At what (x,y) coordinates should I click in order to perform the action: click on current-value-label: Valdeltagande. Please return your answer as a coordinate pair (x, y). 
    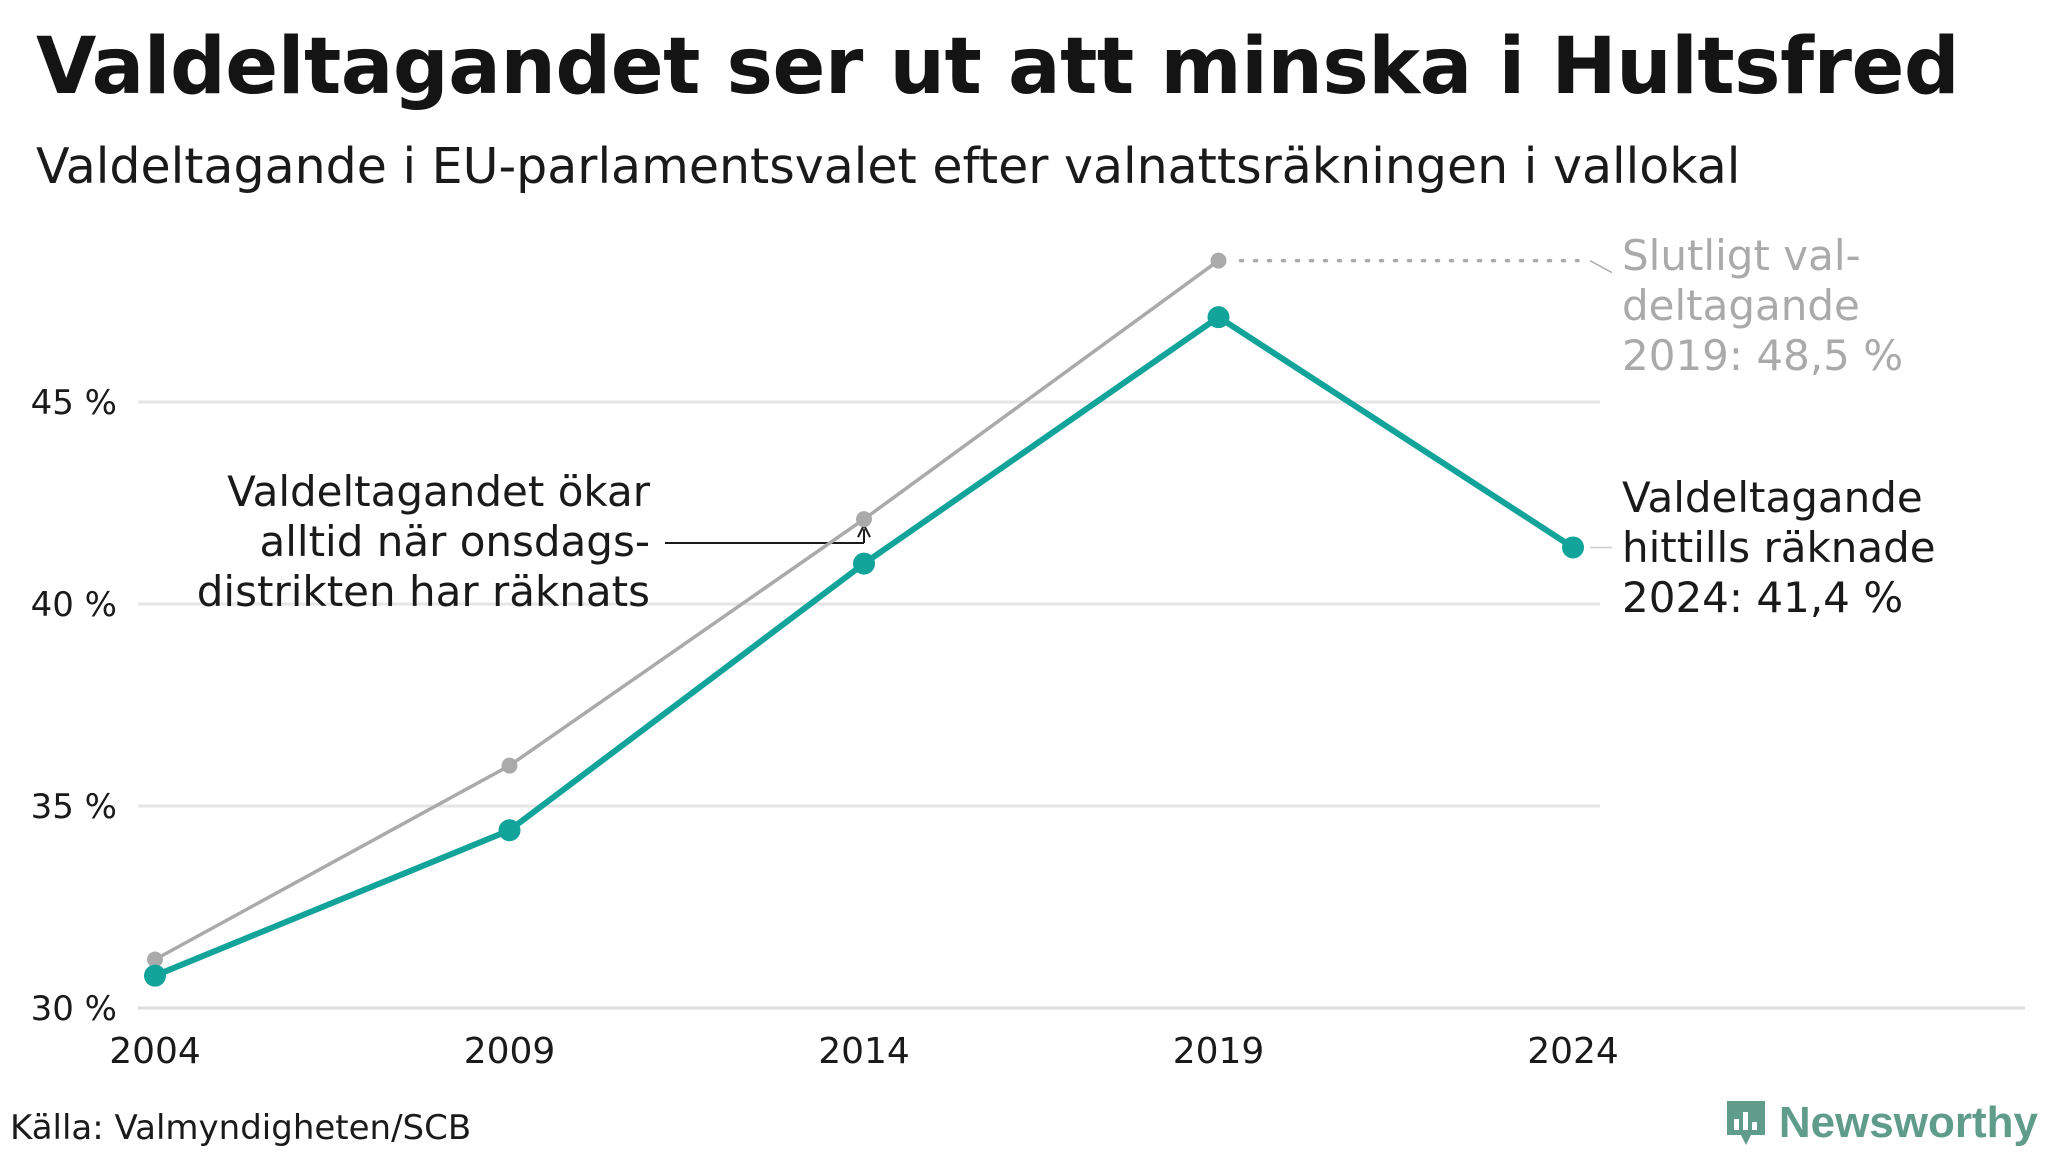
    Looking at the image, I should click on (1772, 497).